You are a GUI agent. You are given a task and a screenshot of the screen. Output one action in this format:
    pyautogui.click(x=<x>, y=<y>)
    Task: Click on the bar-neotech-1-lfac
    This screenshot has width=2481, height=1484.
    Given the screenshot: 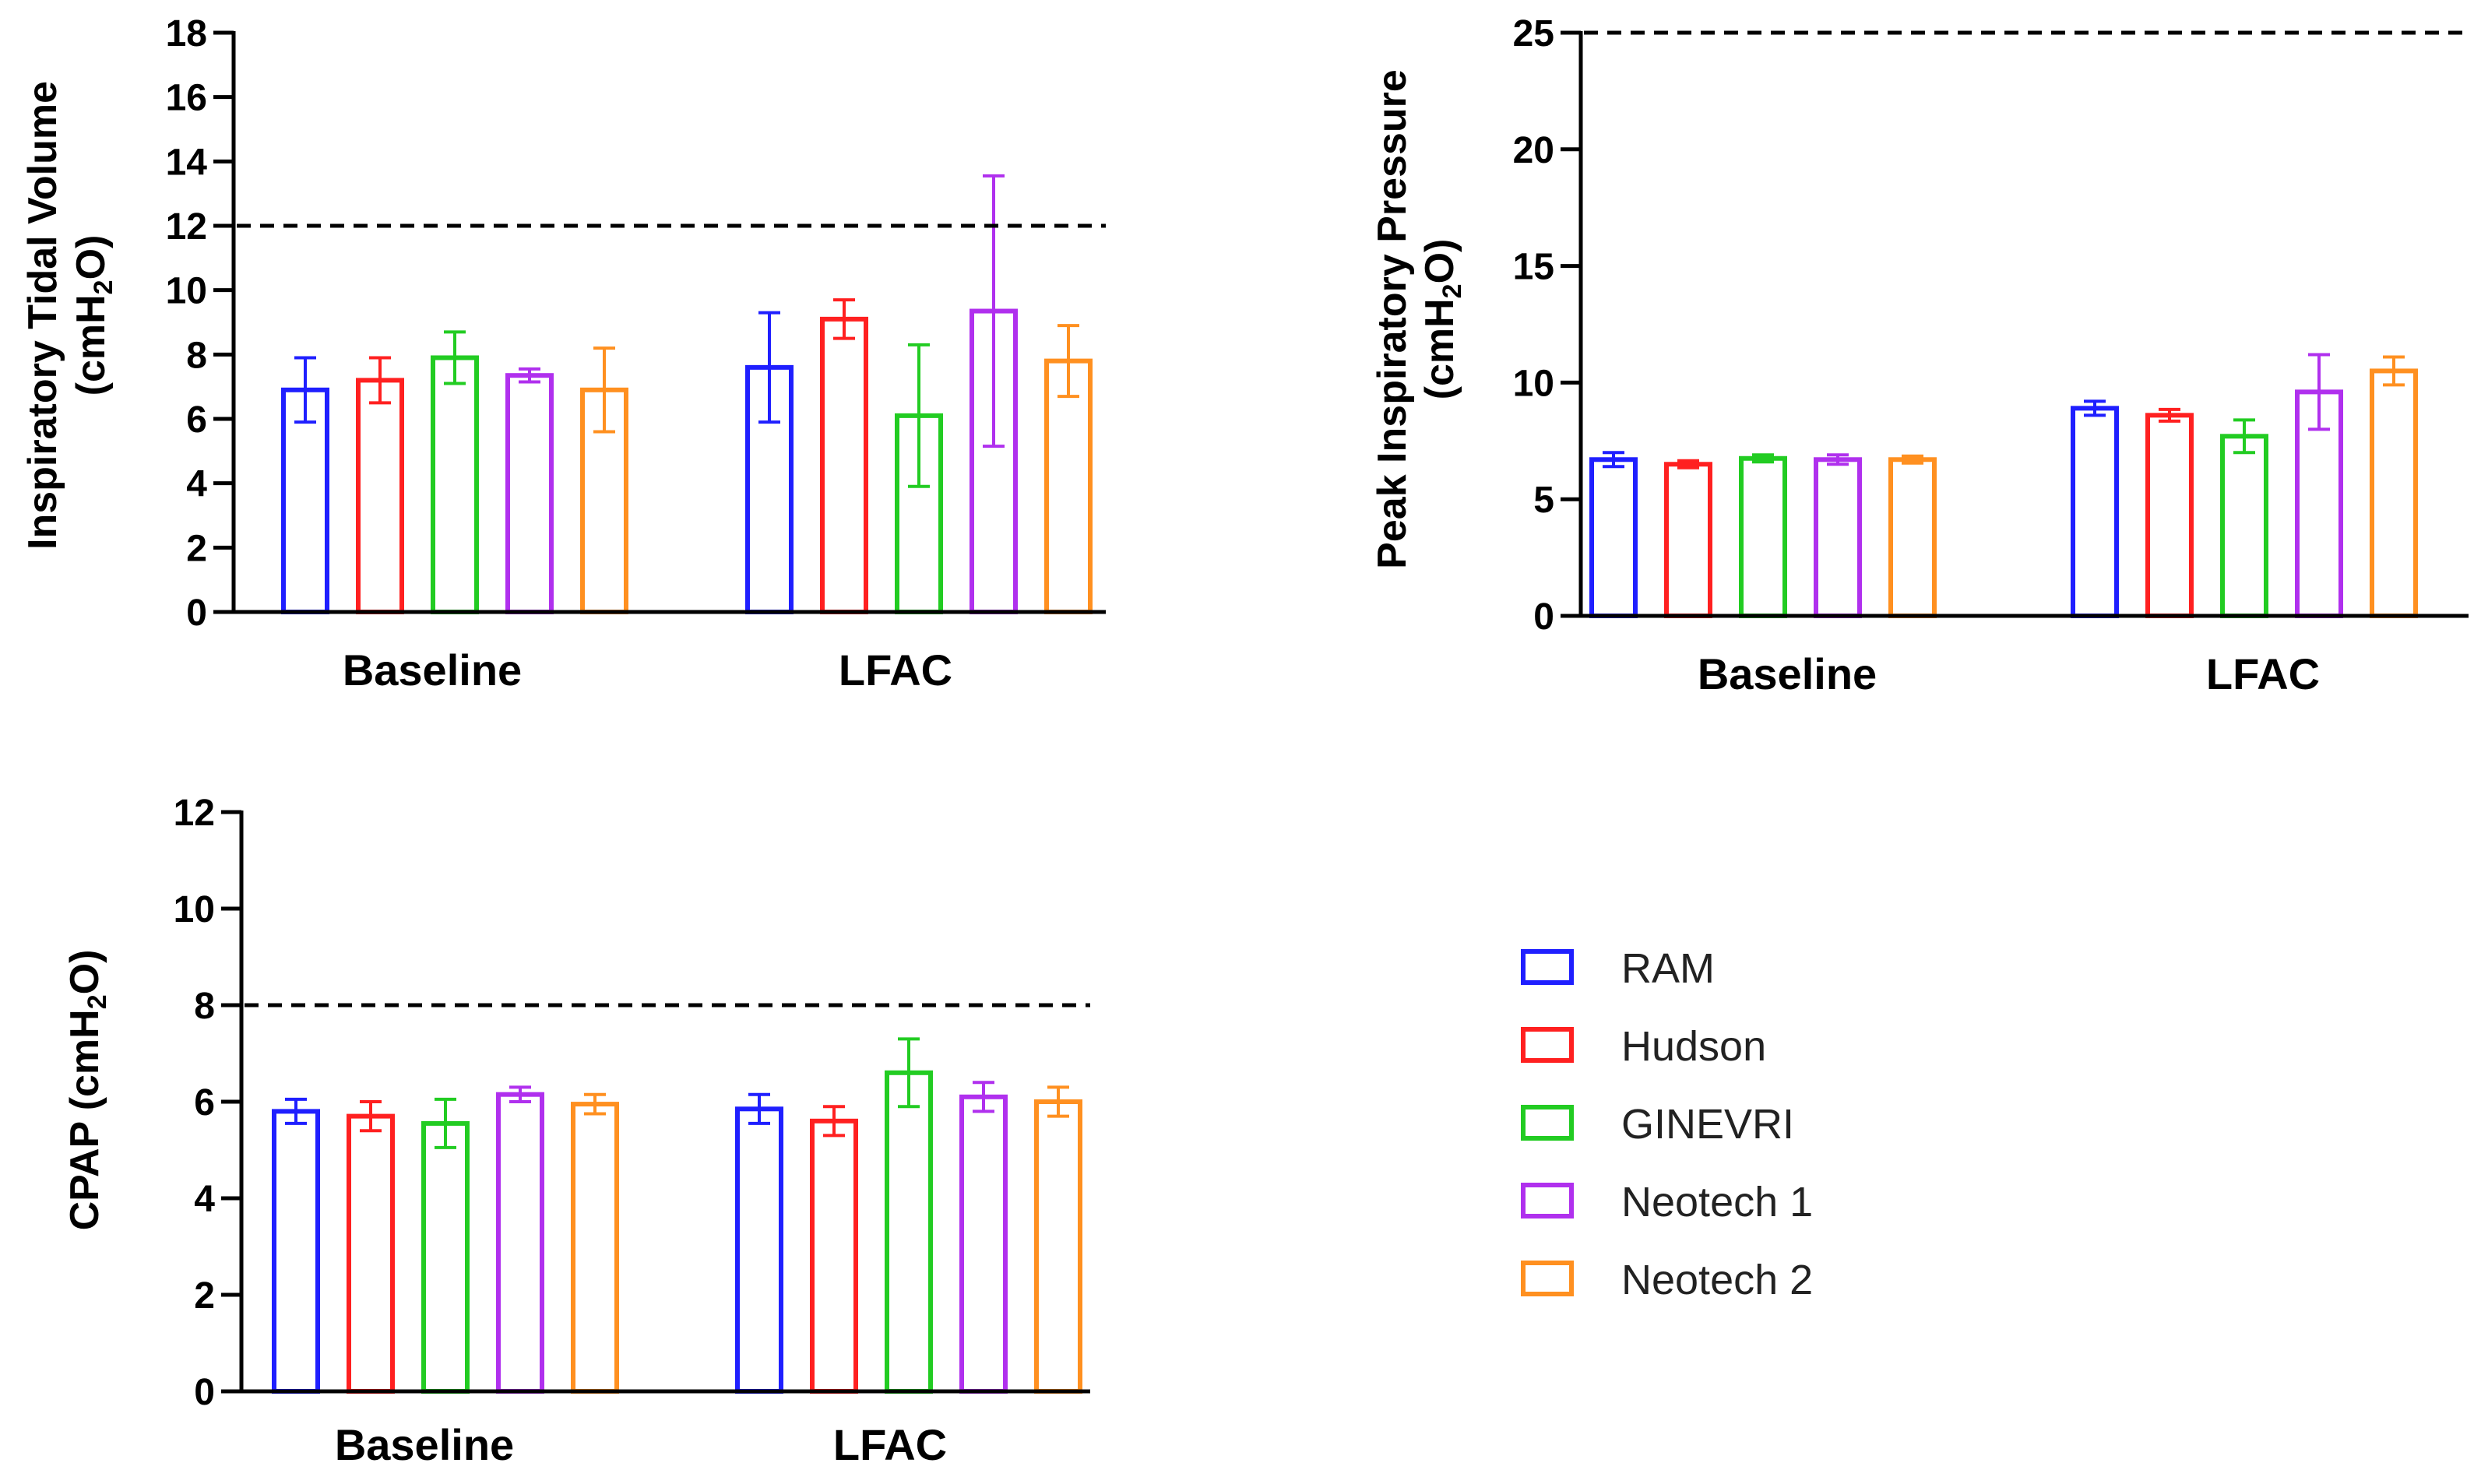 What is the action you would take?
    pyautogui.click(x=983, y=1244)
    